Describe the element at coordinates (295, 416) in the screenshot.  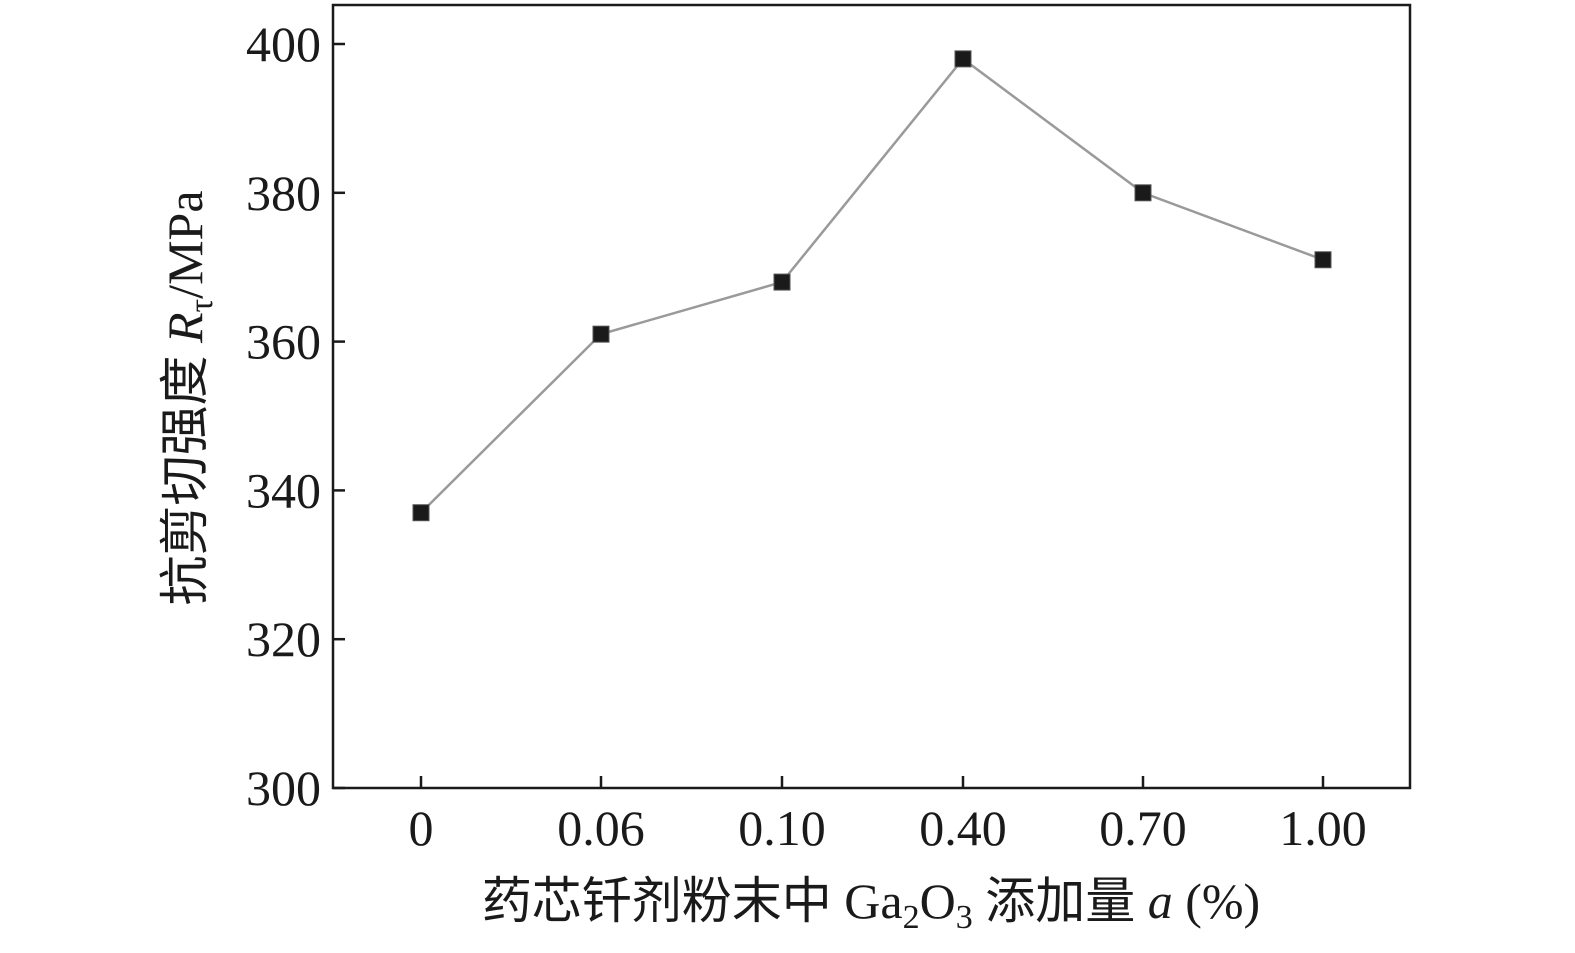
I see `y-axis-ticks: 300 320 340 360 380 400` at that location.